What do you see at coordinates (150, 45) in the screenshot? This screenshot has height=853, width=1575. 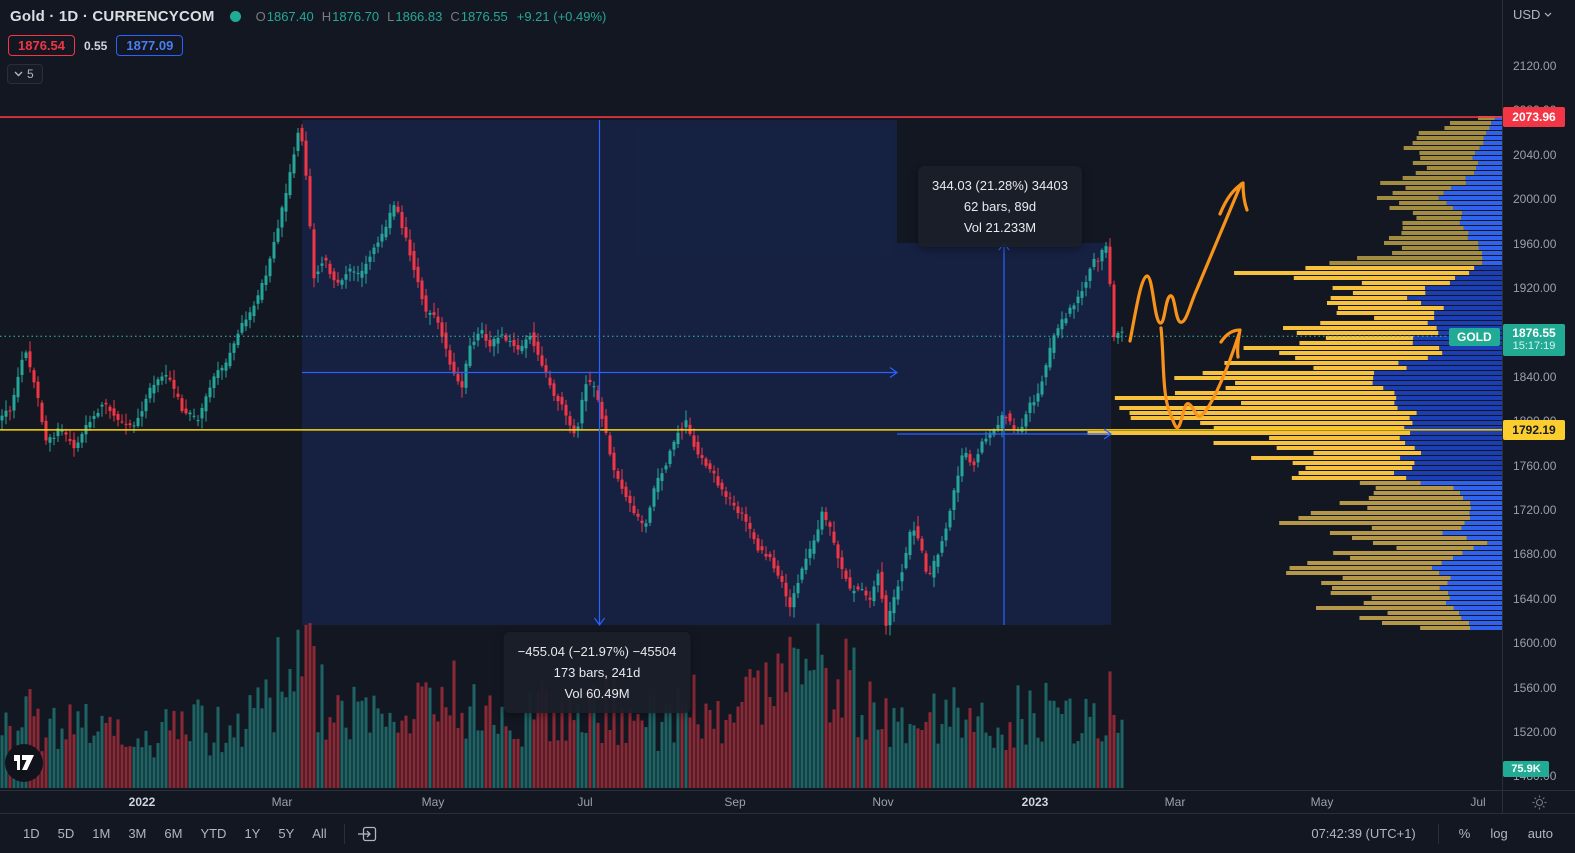 I see `buy-button: 1877.09` at bounding box center [150, 45].